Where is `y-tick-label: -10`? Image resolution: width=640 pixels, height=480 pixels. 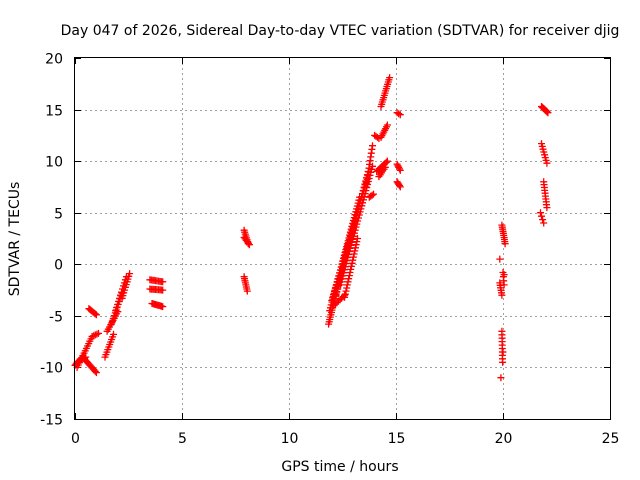
y-tick-label: -10 is located at coordinates (51, 369).